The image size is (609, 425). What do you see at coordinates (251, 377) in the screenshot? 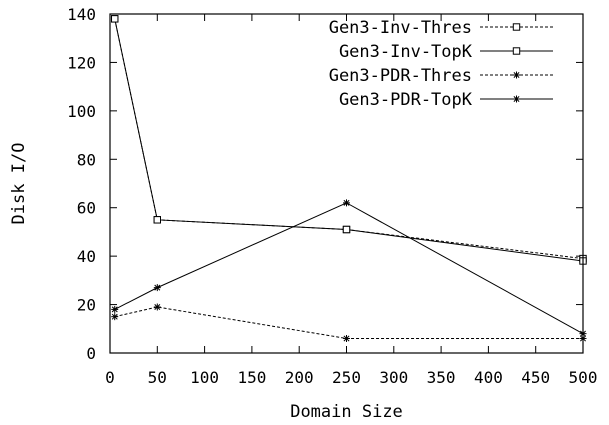
I see `x-tick-label: 150` at bounding box center [251, 377].